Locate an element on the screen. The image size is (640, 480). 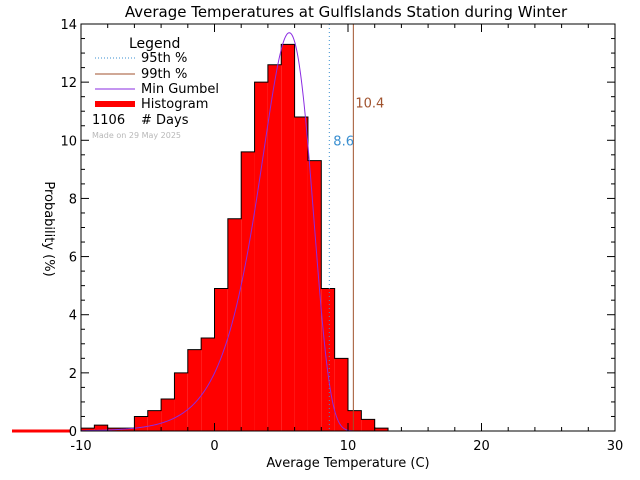
x-tick-label: -10 is located at coordinates (80, 446).